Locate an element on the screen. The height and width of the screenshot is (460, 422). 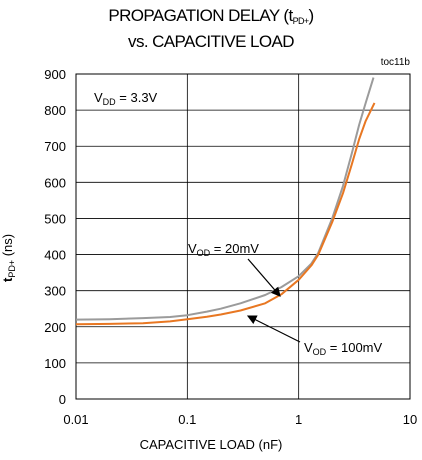
y-tick-label: 200 is located at coordinates (55, 327).